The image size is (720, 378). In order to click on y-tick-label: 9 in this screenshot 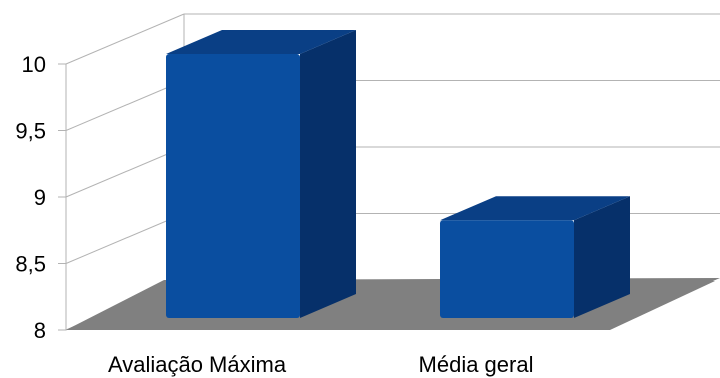, I will do `click(40, 197)`.